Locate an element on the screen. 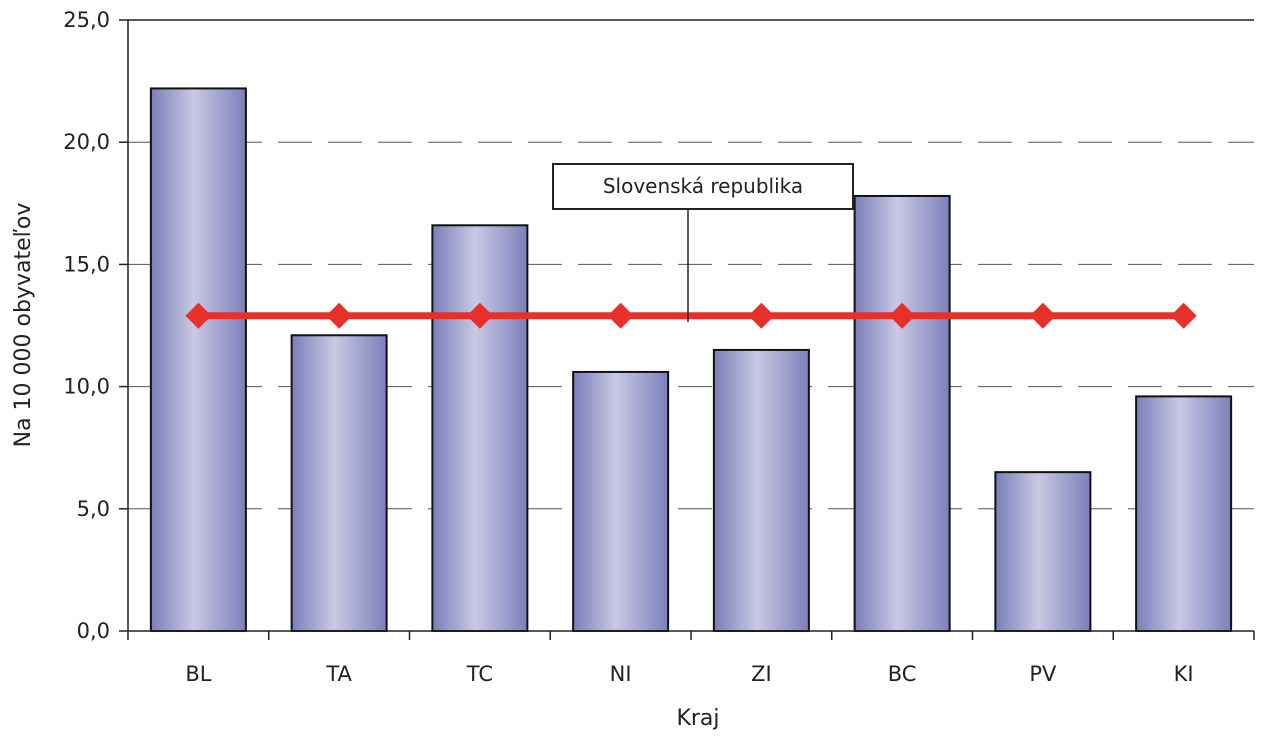 This screenshot has width=1261, height=739. y-tick-label: 5,0 is located at coordinates (93, 509).